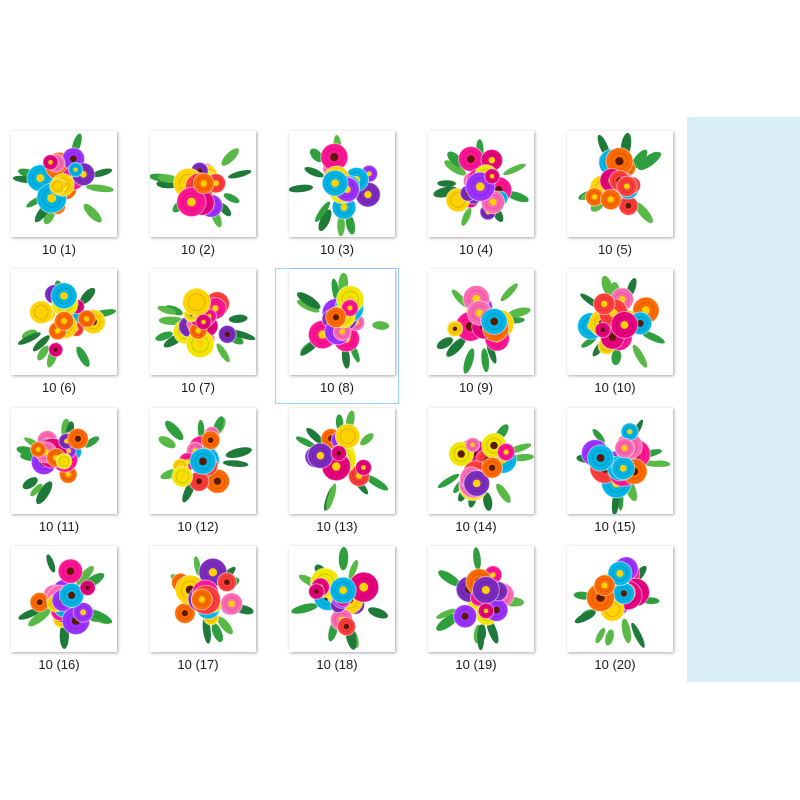 Image resolution: width=800 pixels, height=800 pixels. I want to click on file-tile: 10 (15), so click(615, 475).